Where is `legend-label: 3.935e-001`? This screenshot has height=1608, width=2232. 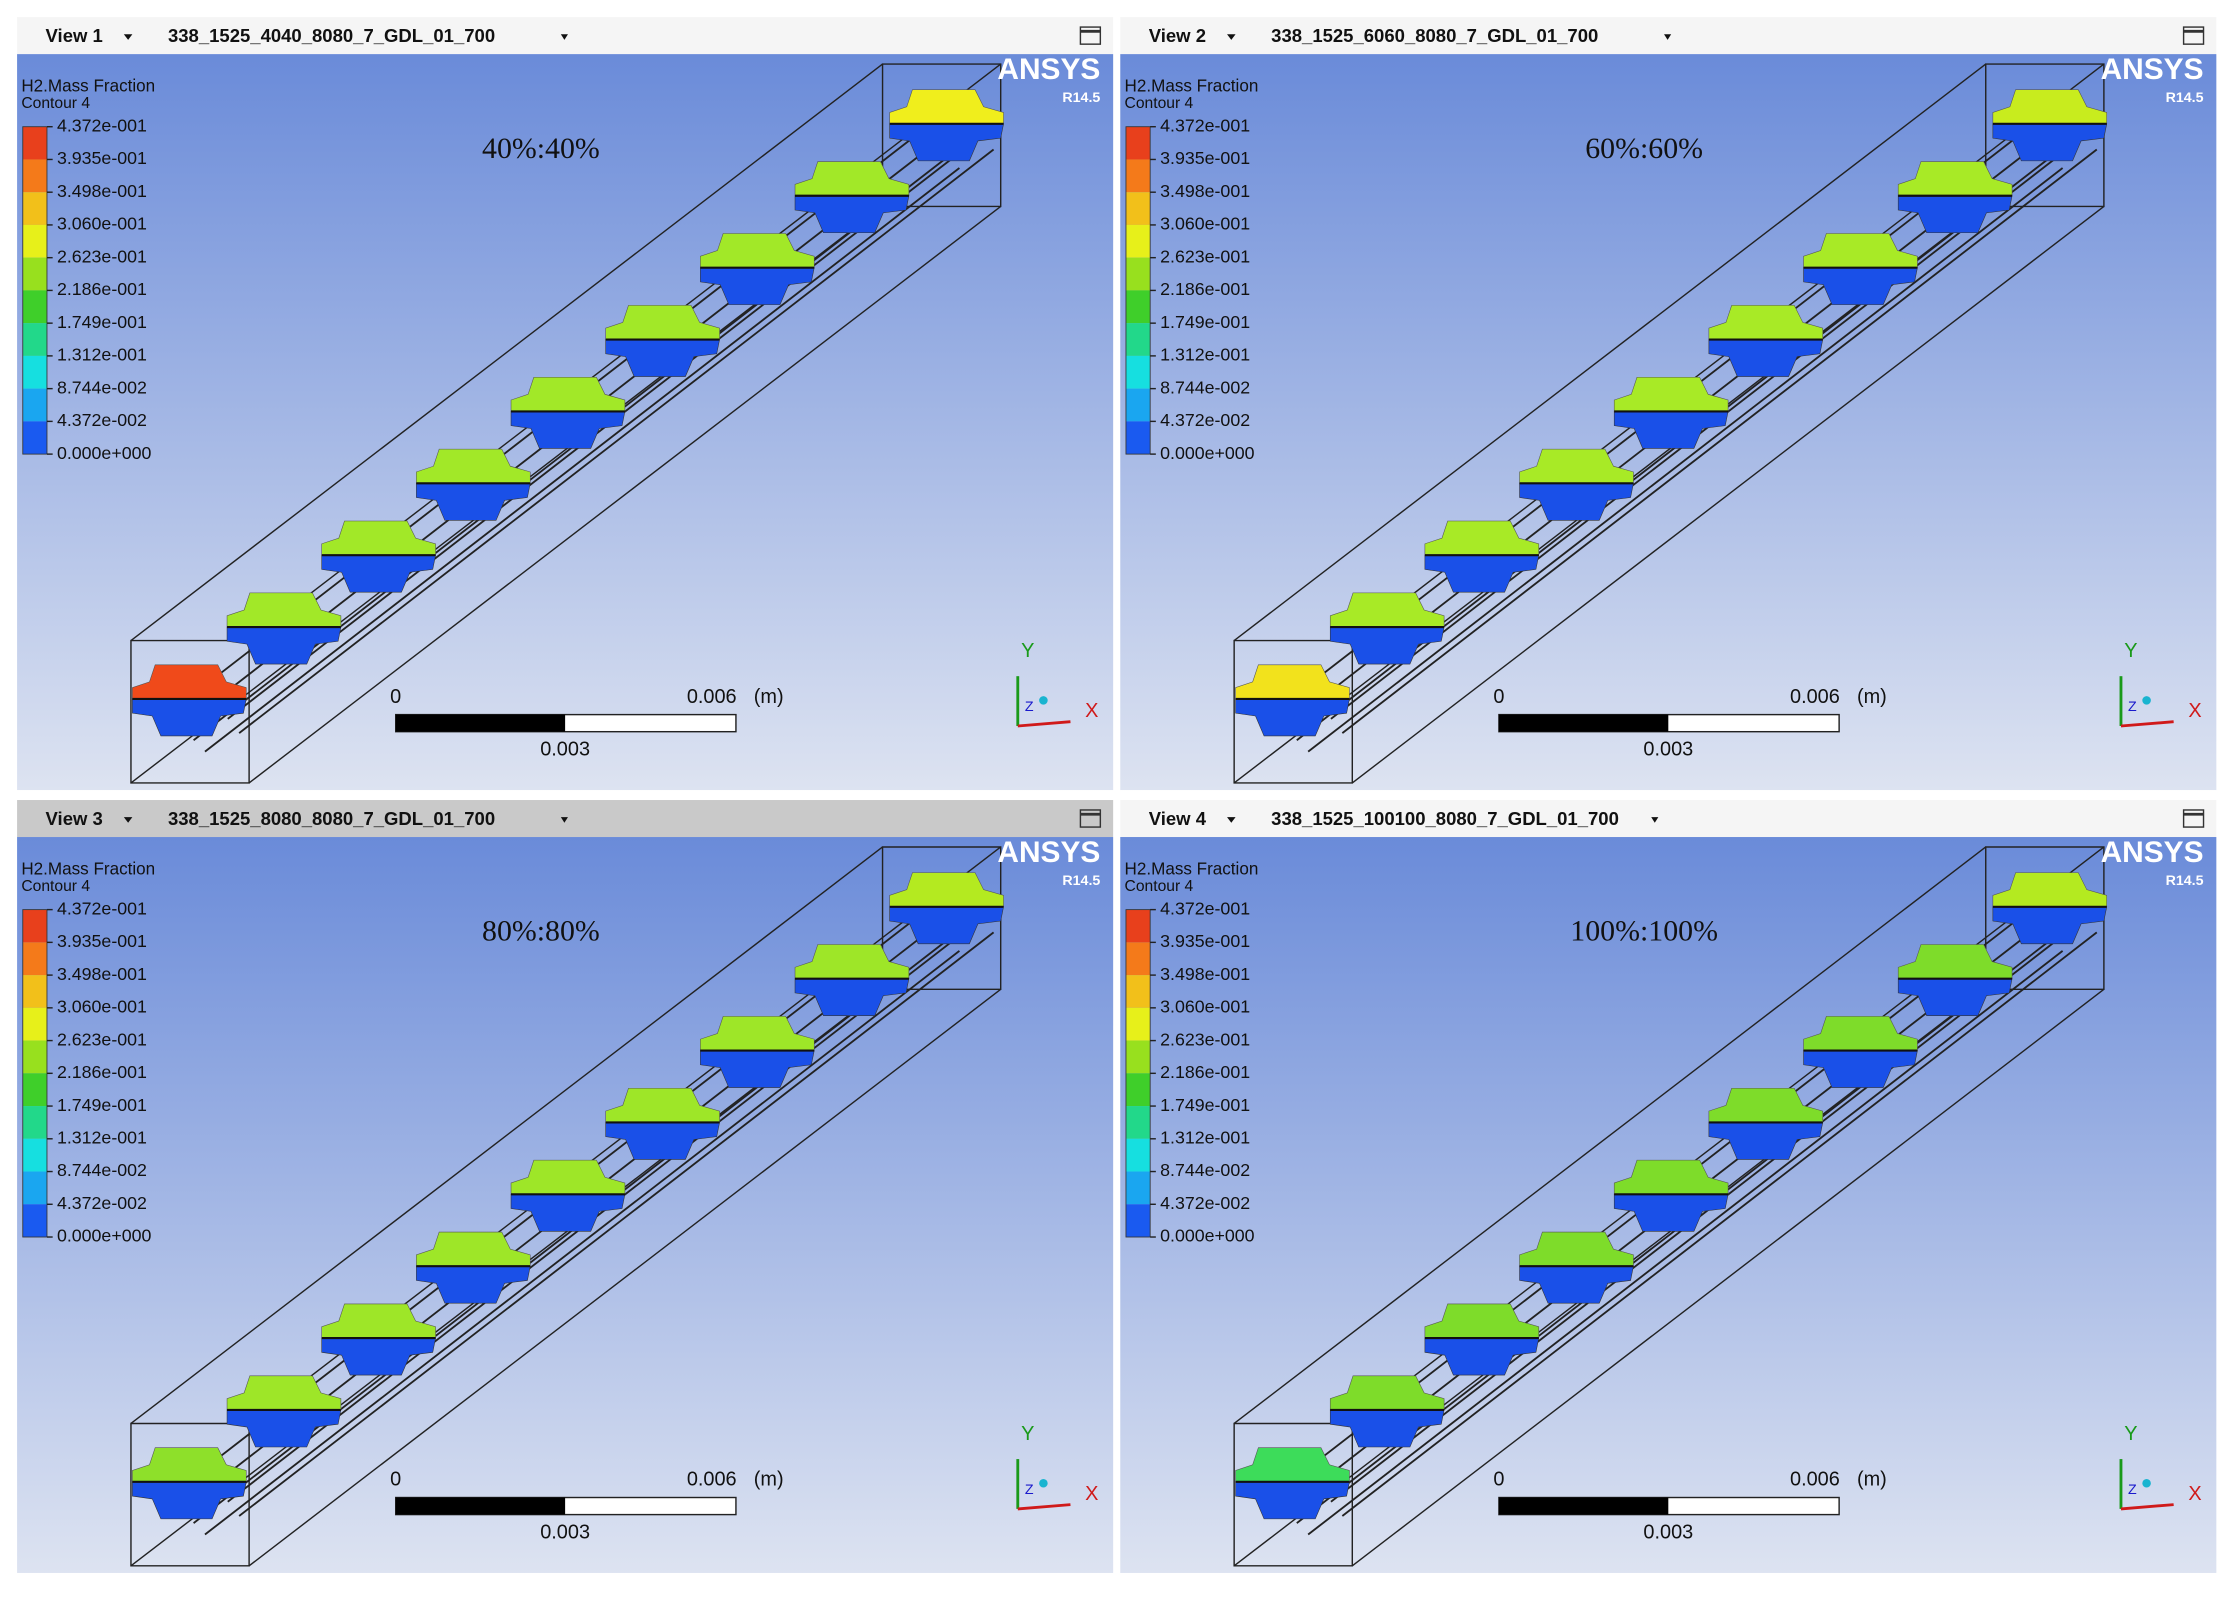
legend-label: 3.935e-001 is located at coordinates (1205, 158).